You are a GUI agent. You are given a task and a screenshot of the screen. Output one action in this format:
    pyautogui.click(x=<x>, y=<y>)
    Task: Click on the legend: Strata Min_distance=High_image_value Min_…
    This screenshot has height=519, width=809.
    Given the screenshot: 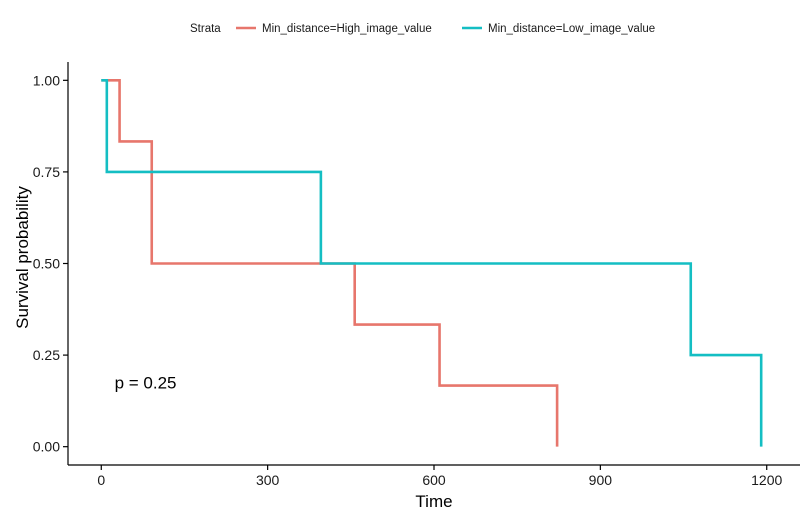 What is the action you would take?
    pyautogui.click(x=422, y=29)
    